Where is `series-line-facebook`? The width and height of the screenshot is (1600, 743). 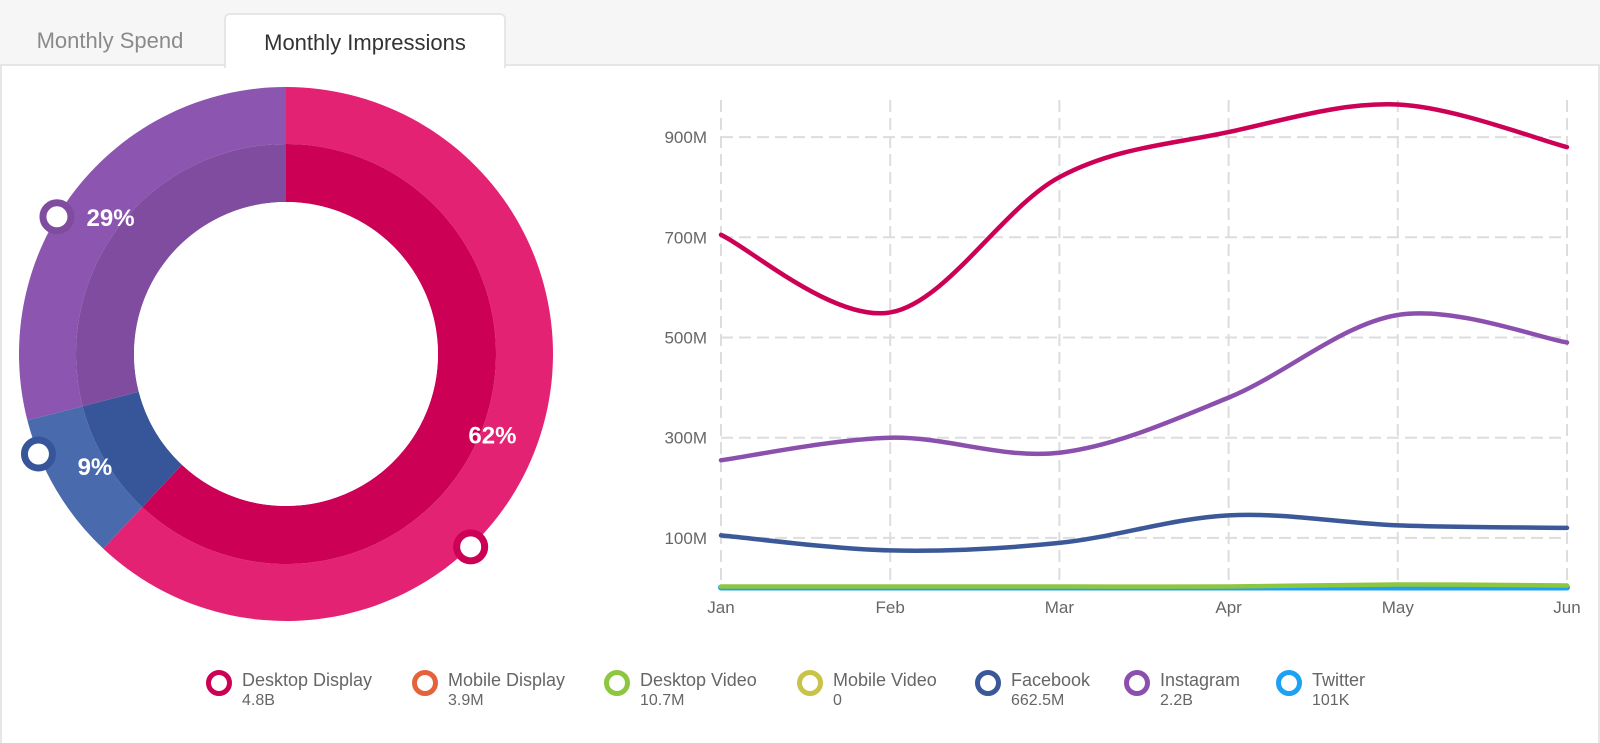
series-line-facebook is located at coordinates (1144, 532).